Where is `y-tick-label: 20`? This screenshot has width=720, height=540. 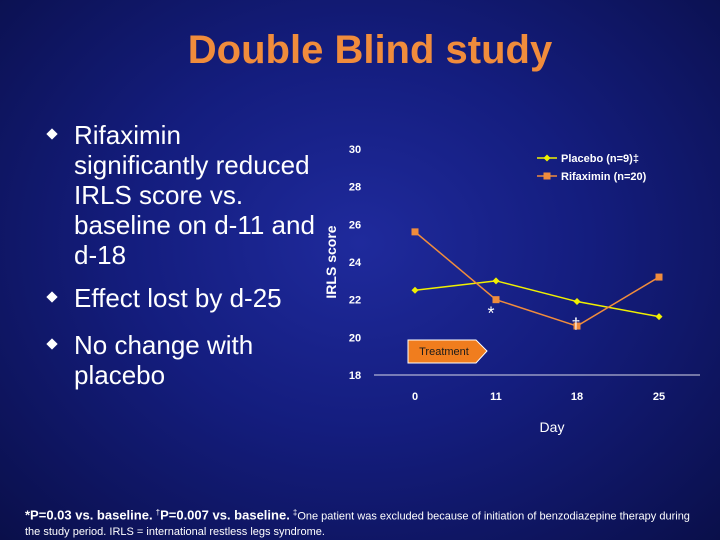
y-tick-label: 20 is located at coordinates (355, 338).